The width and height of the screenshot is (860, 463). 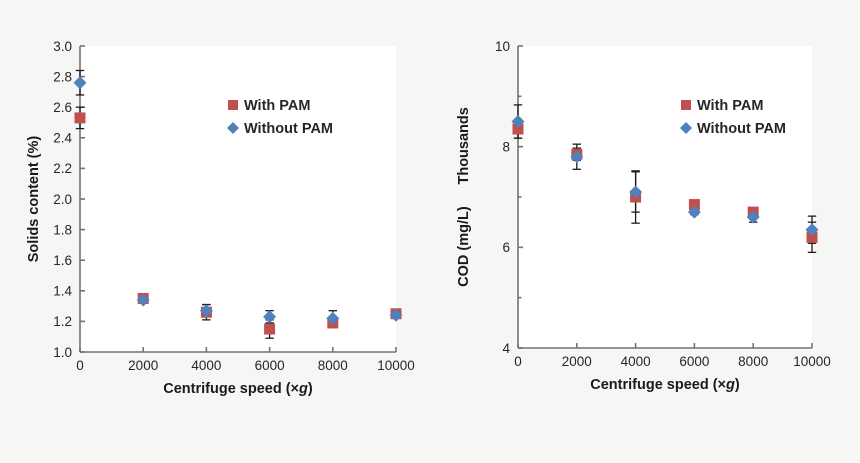 What do you see at coordinates (62, 199) in the screenshot?
I see `y-tick-label: 2.0` at bounding box center [62, 199].